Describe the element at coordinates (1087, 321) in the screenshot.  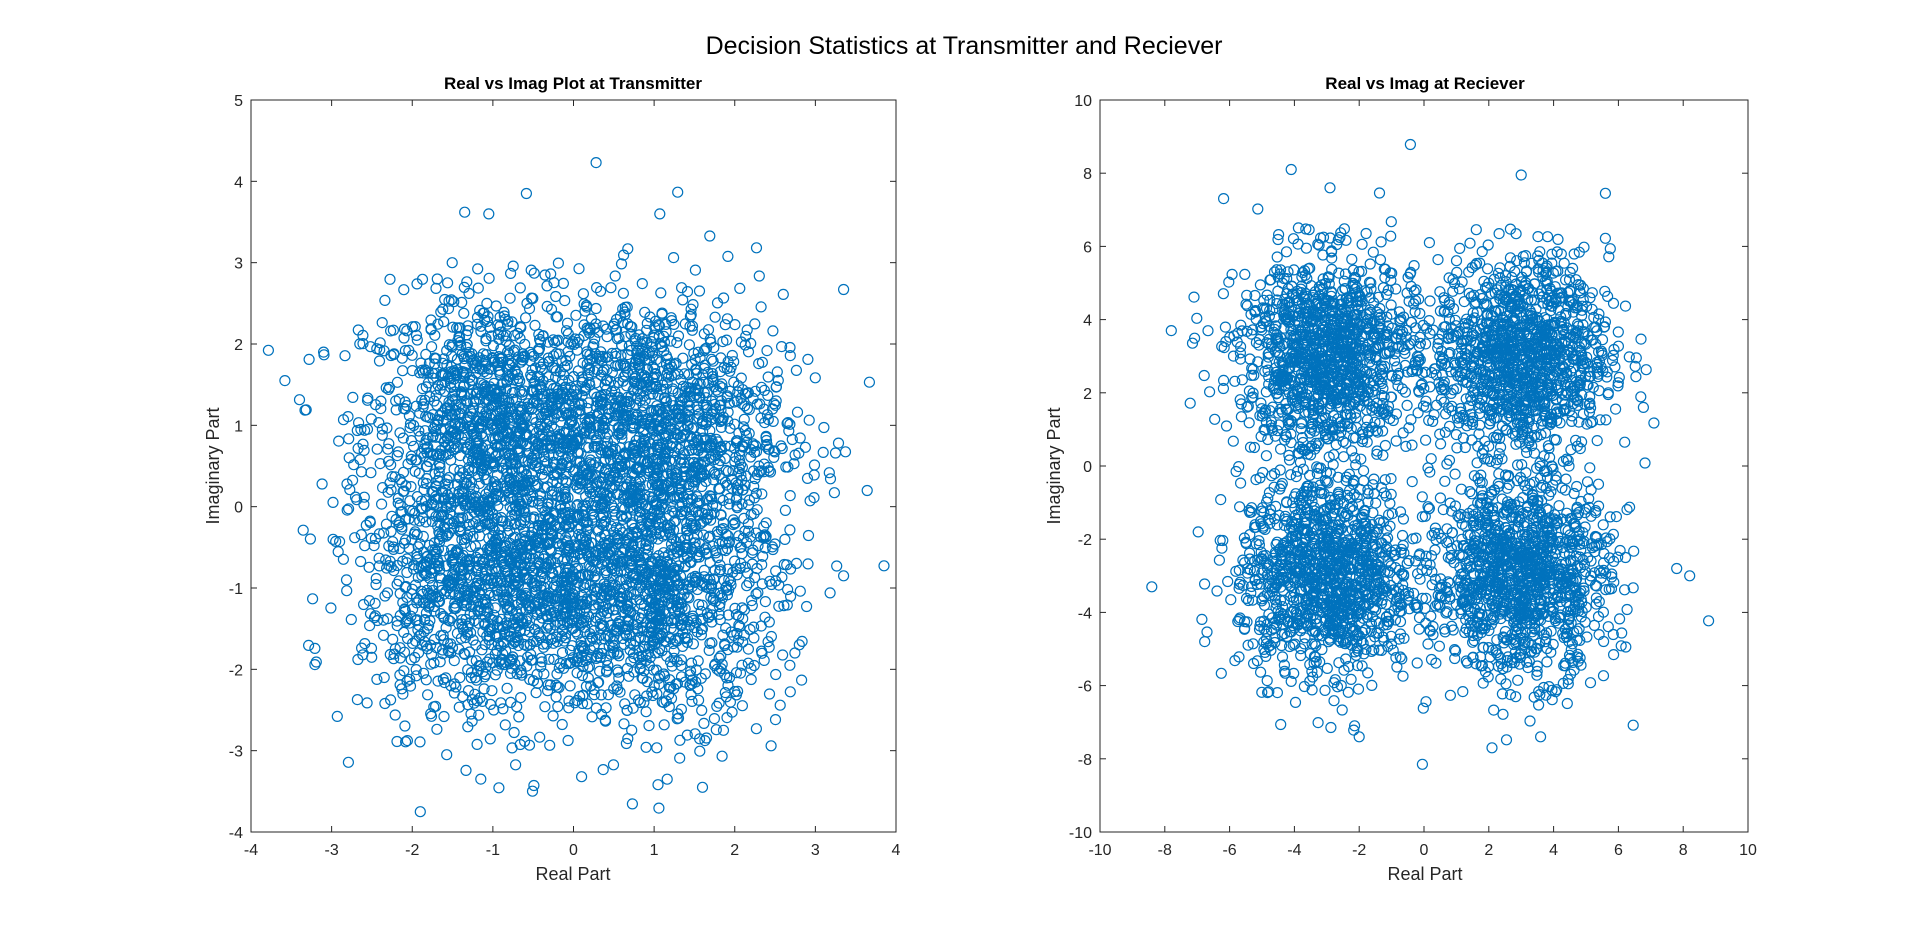
I see `y-tick-label: 4` at that location.